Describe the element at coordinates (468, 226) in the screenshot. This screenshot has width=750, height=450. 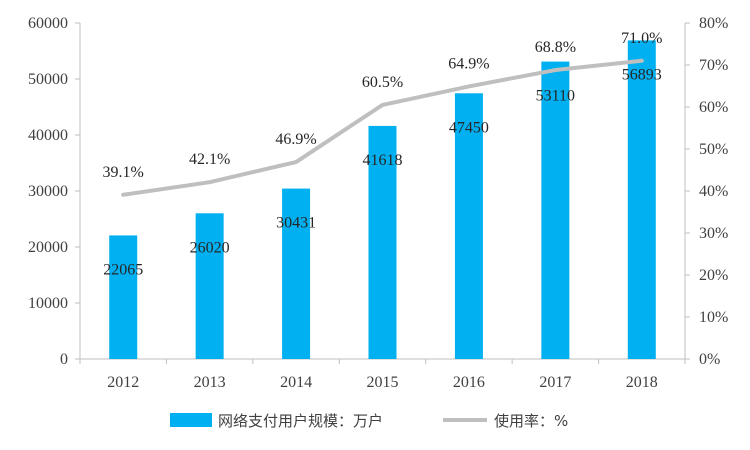
I see `bar-2016` at that location.